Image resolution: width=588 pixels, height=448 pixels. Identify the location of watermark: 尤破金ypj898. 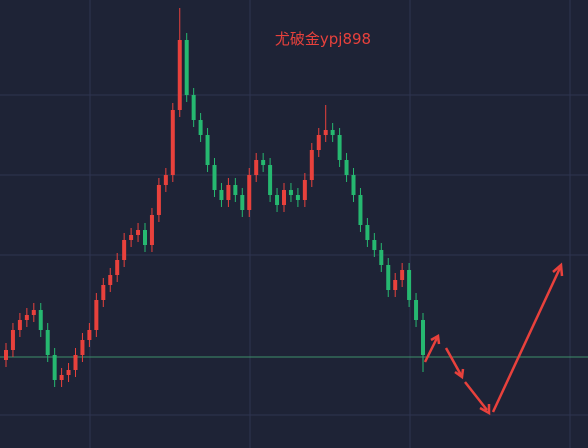
(323, 39).